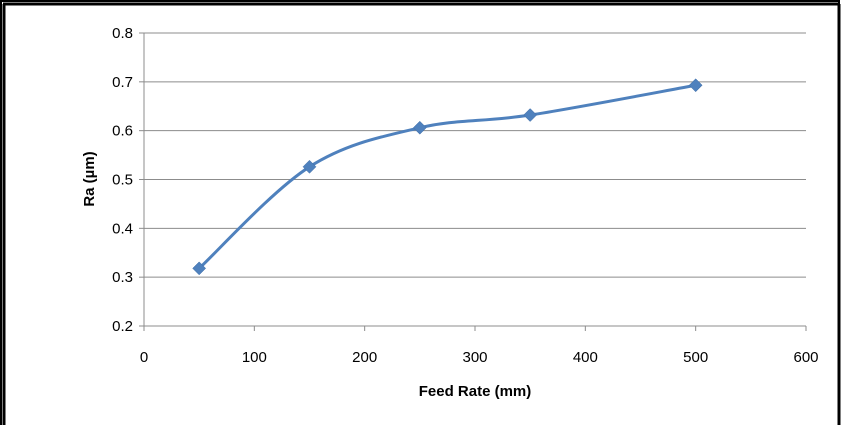 Image resolution: width=842 pixels, height=425 pixels. Describe the element at coordinates (364, 357) in the screenshot. I see `x-tick-label: 200` at that location.